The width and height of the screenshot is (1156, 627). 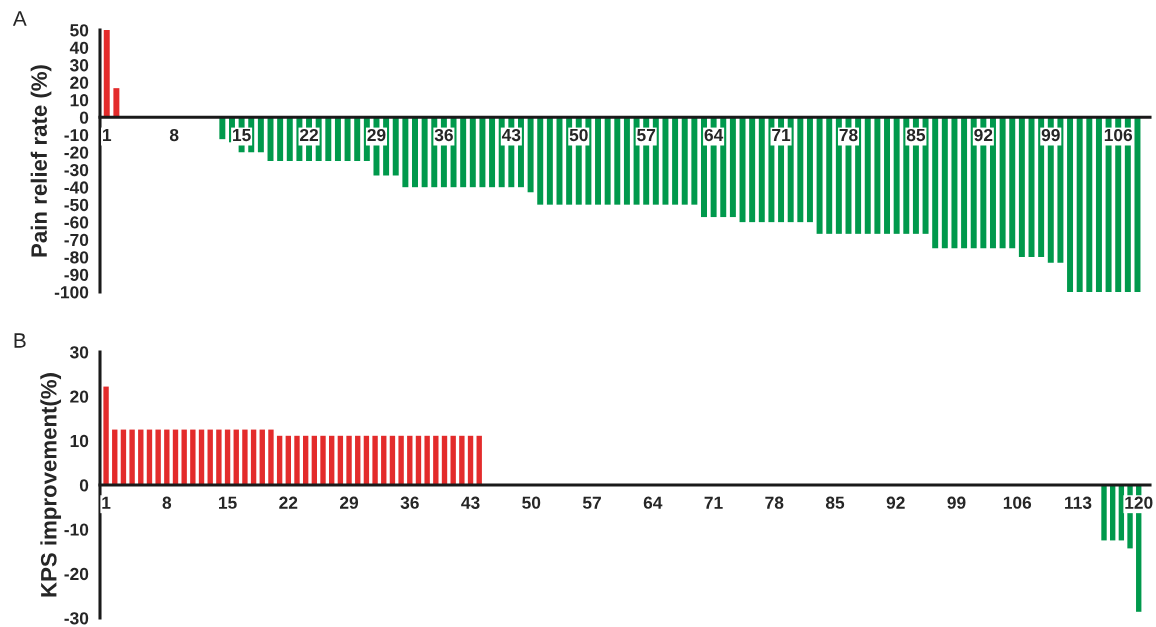 I want to click on x-tick-label: 8, so click(x=174, y=135).